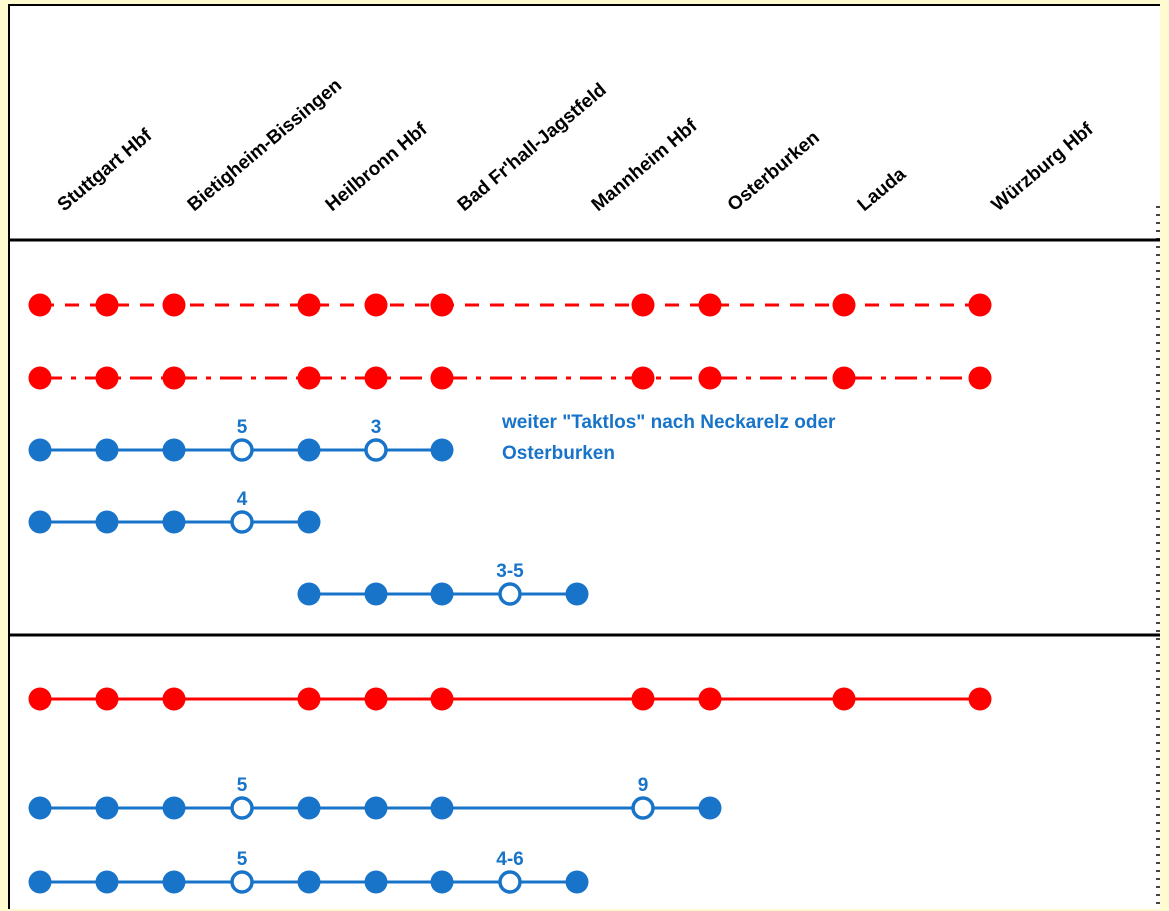  What do you see at coordinates (242, 499) in the screenshot?
I see `stop-number-label: 4` at bounding box center [242, 499].